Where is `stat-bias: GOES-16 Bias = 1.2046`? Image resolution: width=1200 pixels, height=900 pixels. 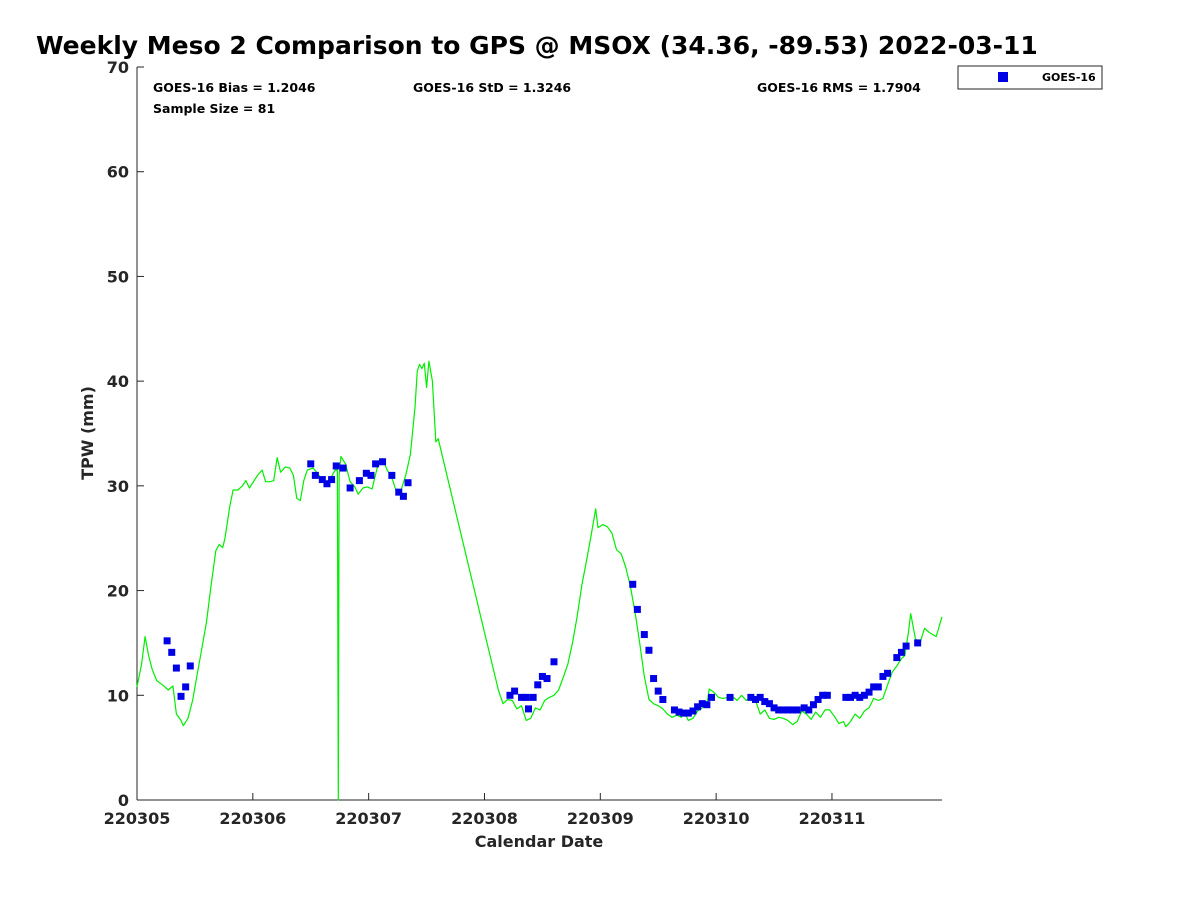 stat-bias: GOES-16 Bias = 1.2046 is located at coordinates (234, 87).